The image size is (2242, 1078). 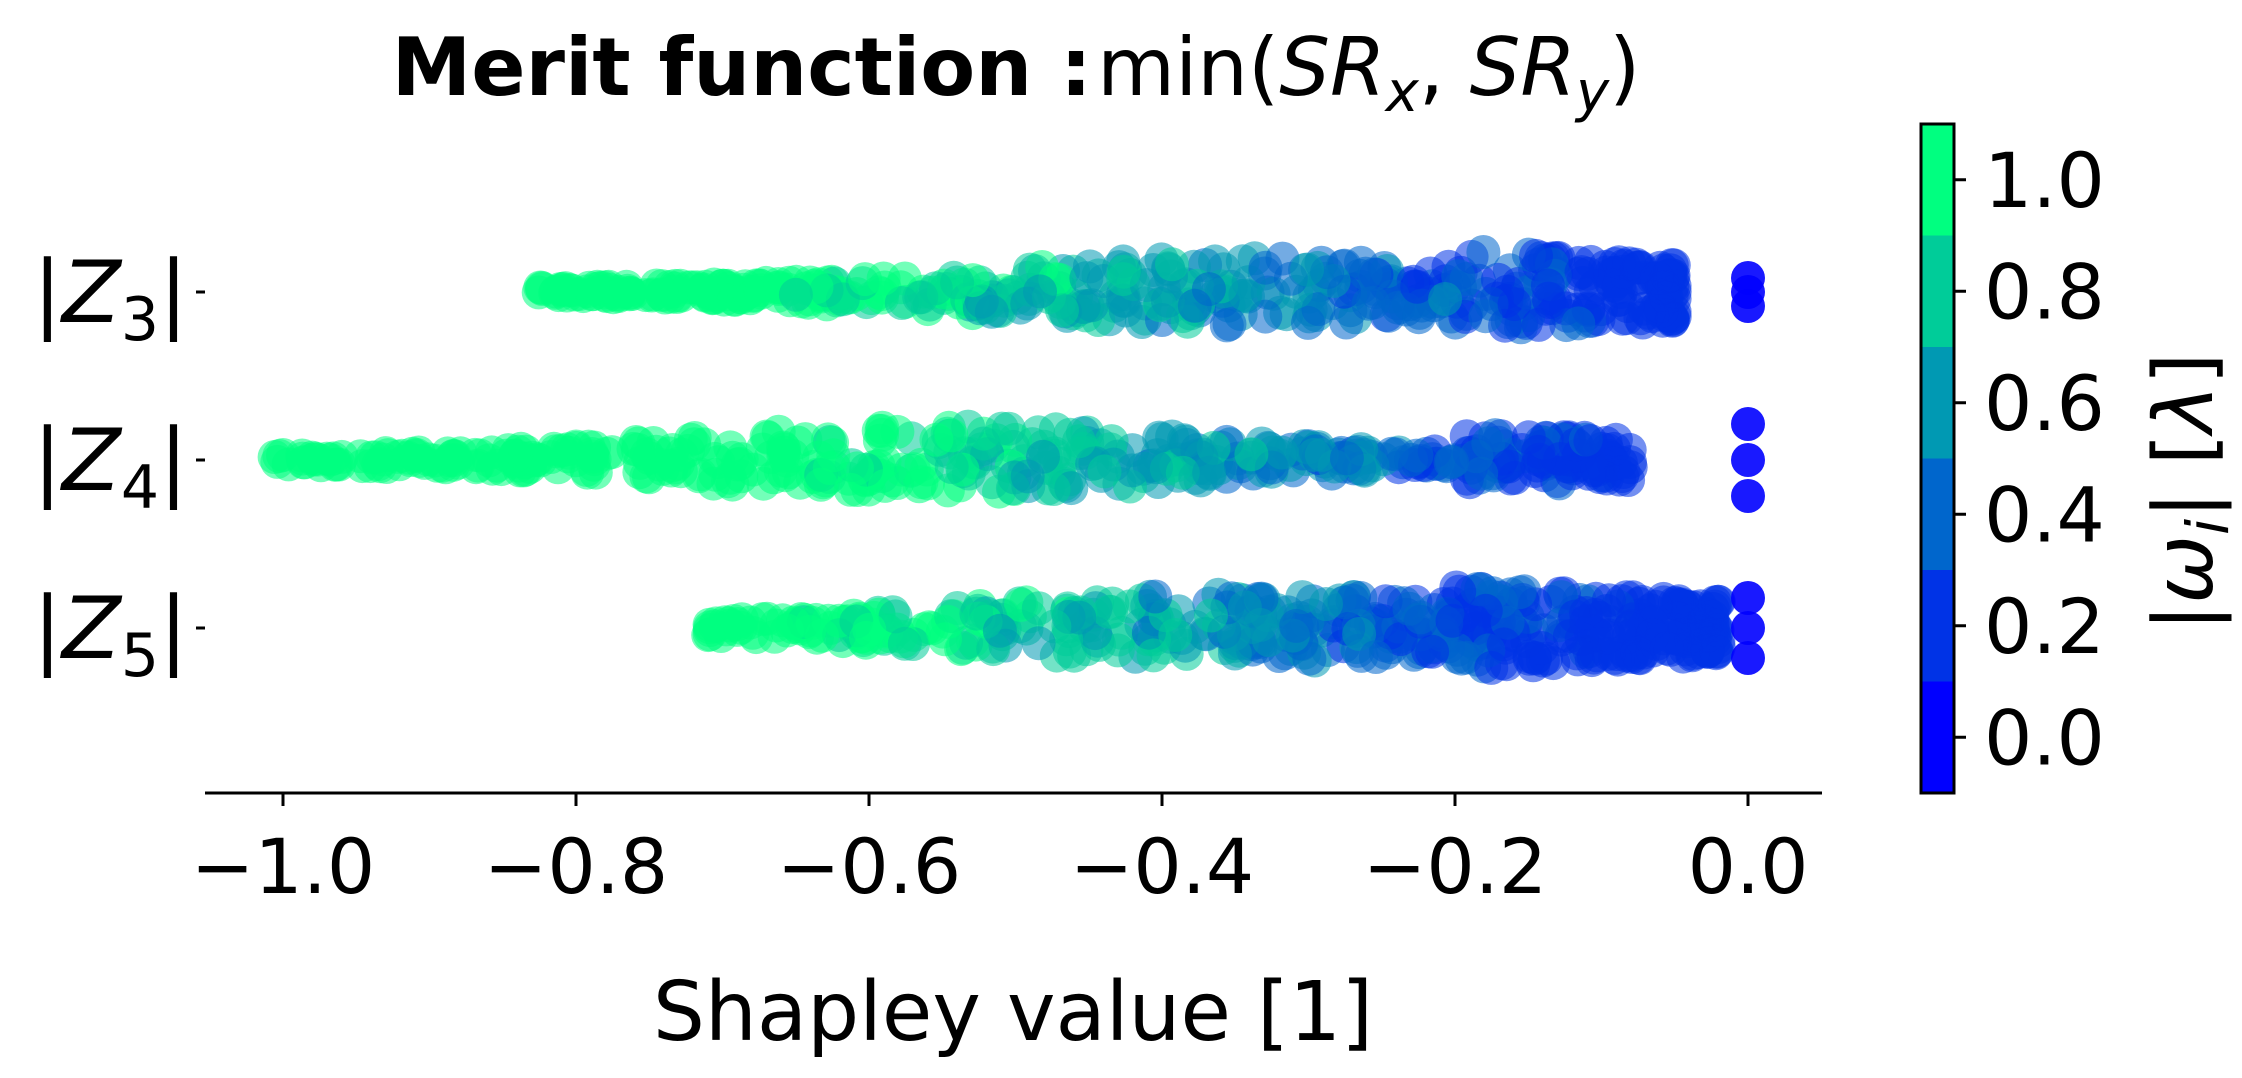 What do you see at coordinates (1188, 67) in the screenshot?
I see `chart-title-expr: min(` at bounding box center [1188, 67].